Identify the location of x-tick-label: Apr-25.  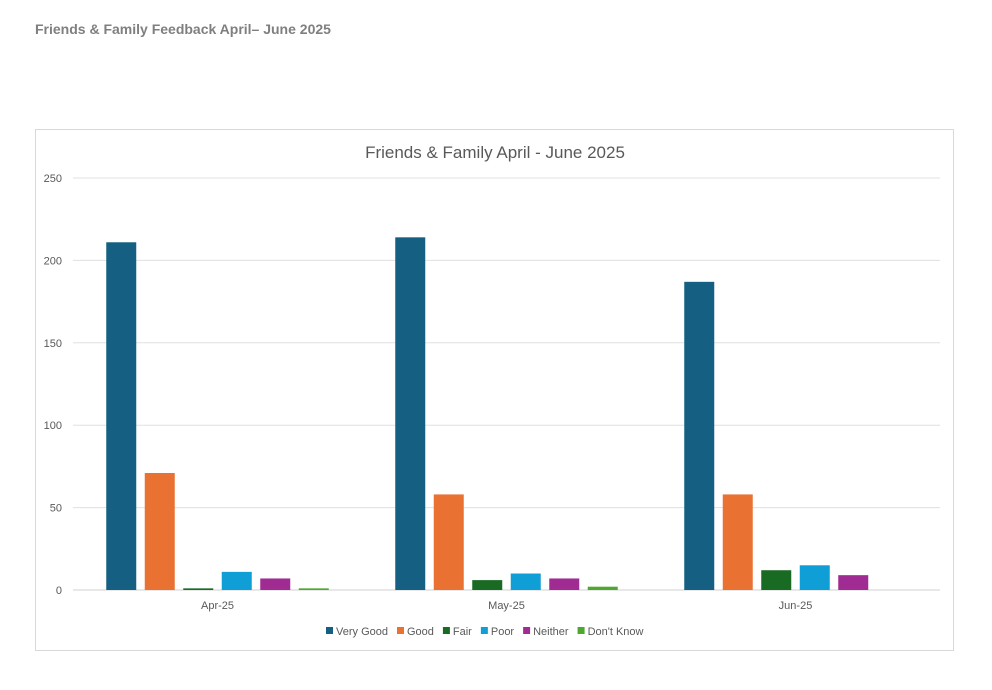
(217, 606).